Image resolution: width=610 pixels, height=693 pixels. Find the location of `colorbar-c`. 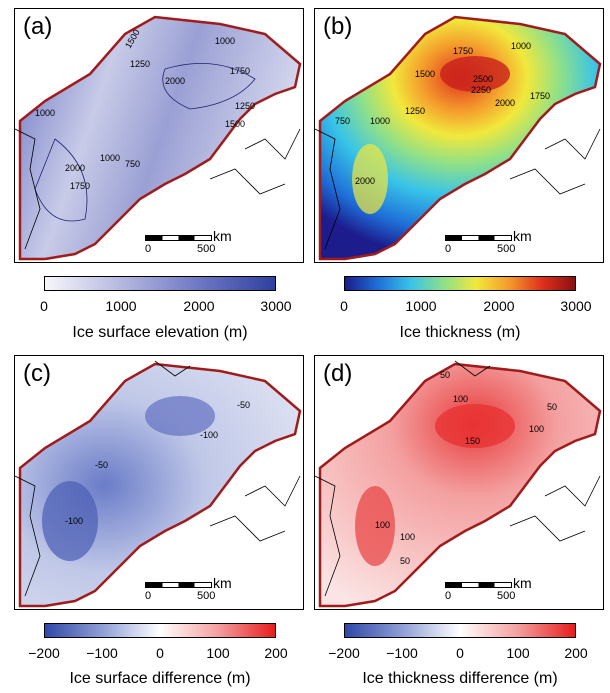

colorbar-c is located at coordinates (160, 630).